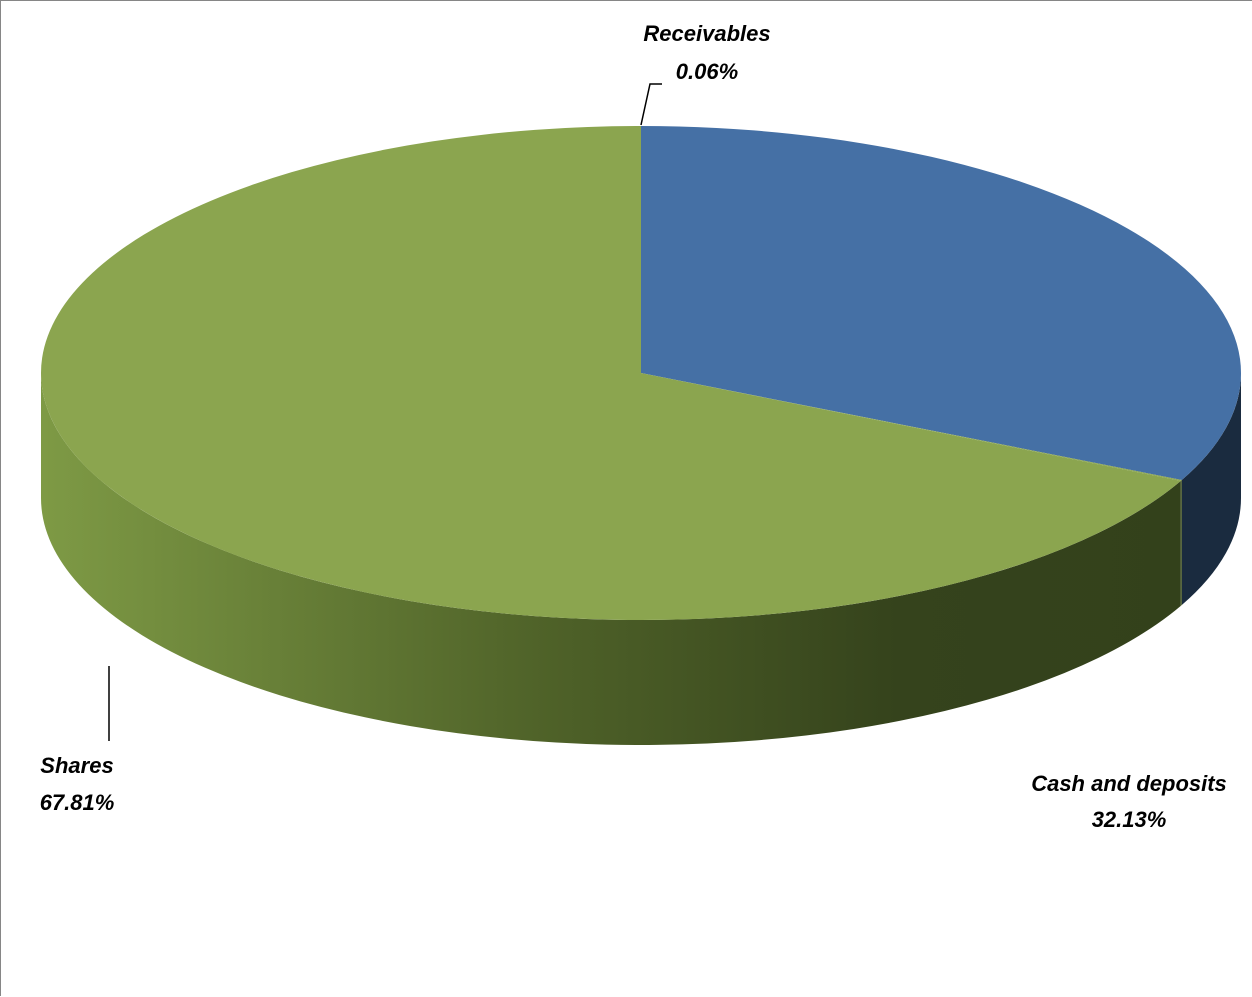 This screenshot has width=1252, height=997. What do you see at coordinates (1129, 783) in the screenshot?
I see `label-cash-and-deposits: Cash and deposits` at bounding box center [1129, 783].